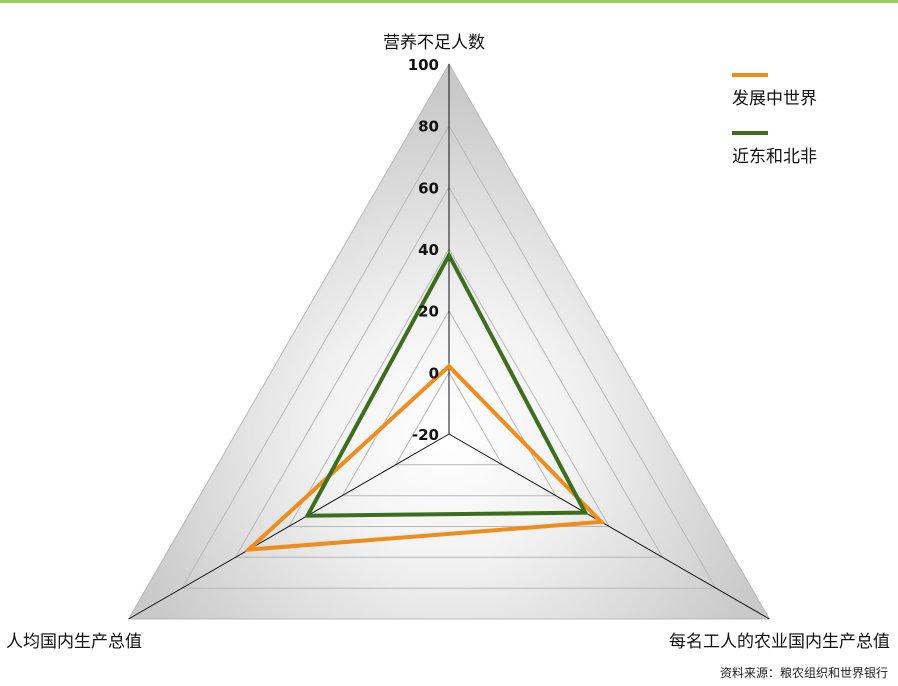 Image resolution: width=898 pixels, height=686 pixels. What do you see at coordinates (803, 673) in the screenshot?
I see `source-note: 资料来源：粮农组织和世界银行` at bounding box center [803, 673].